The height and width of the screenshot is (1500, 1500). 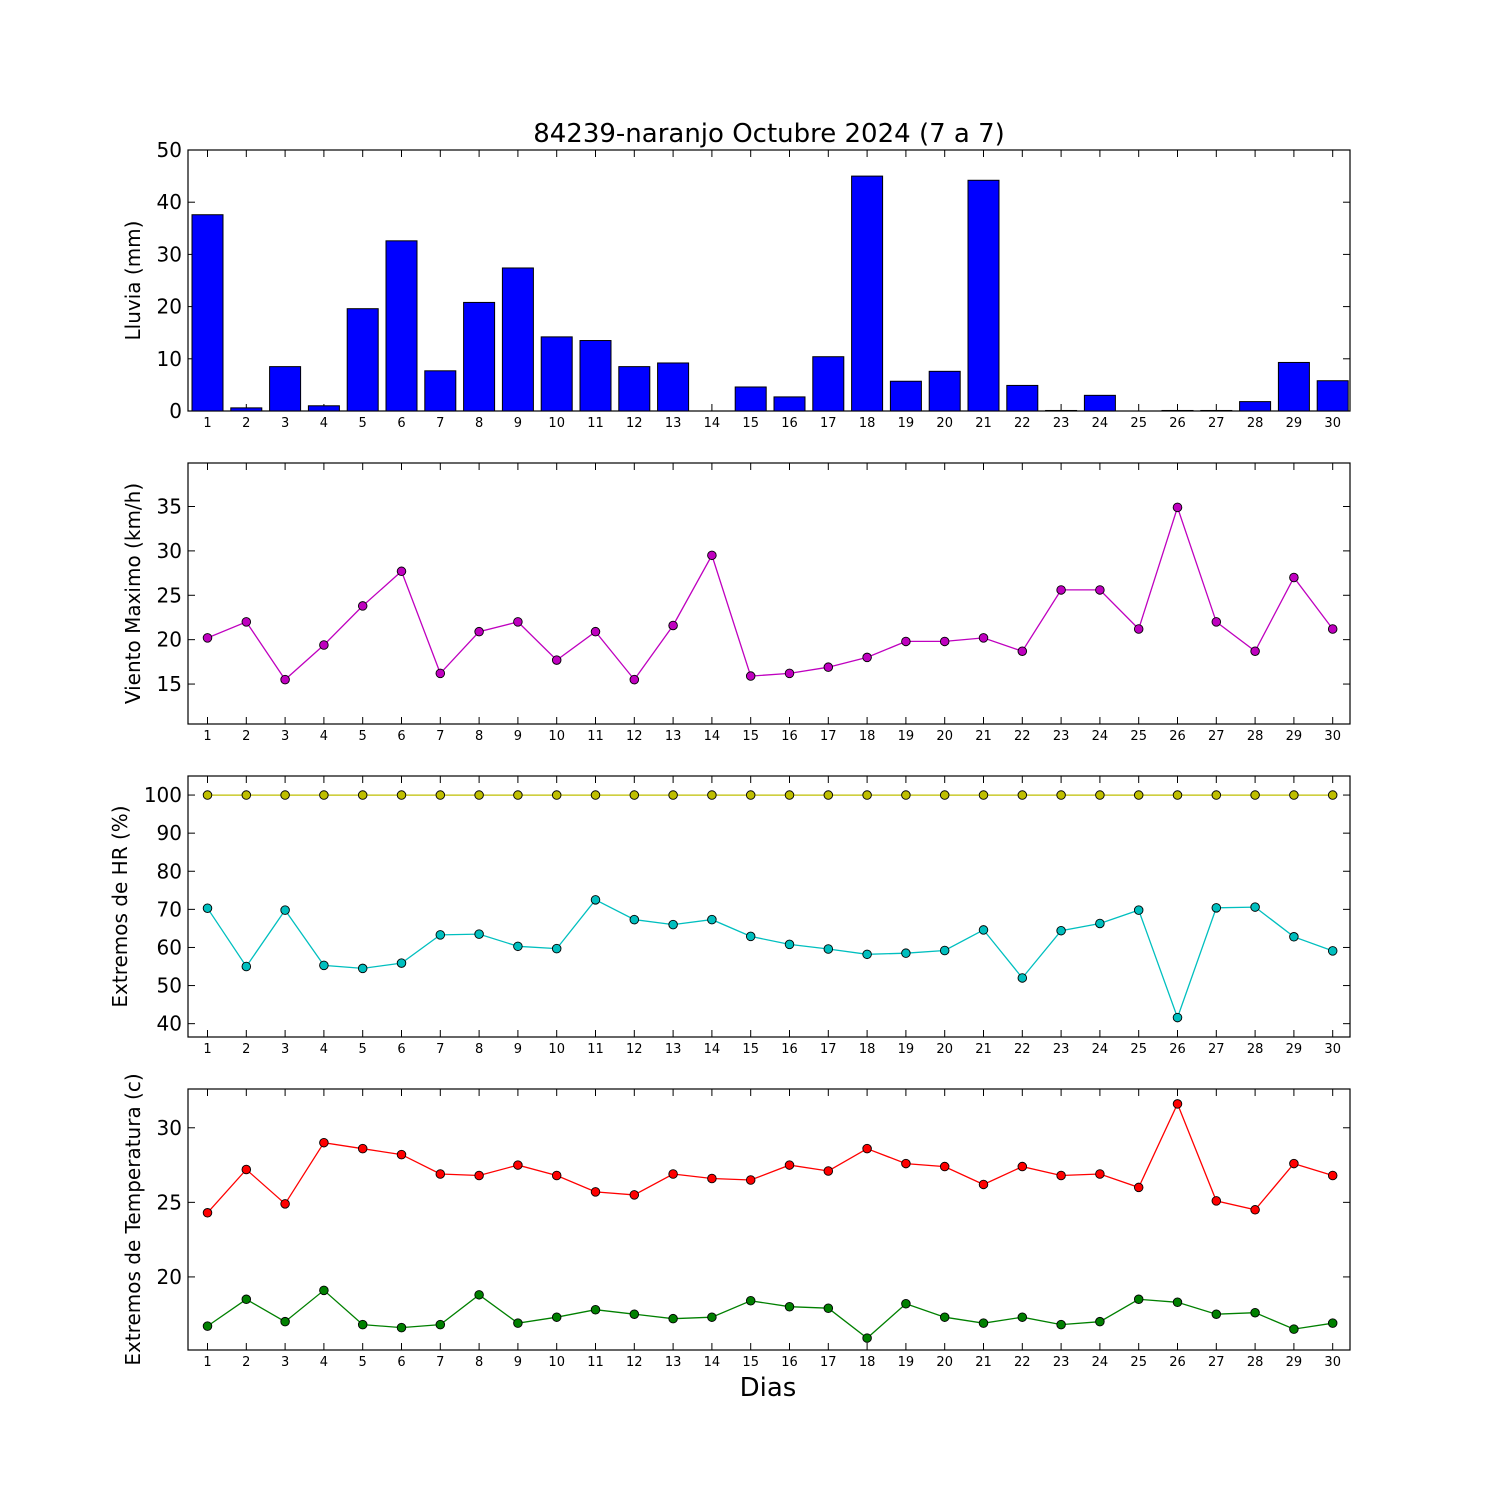 What do you see at coordinates (440, 736) in the screenshot?
I see `x-tick-label: 7` at bounding box center [440, 736].